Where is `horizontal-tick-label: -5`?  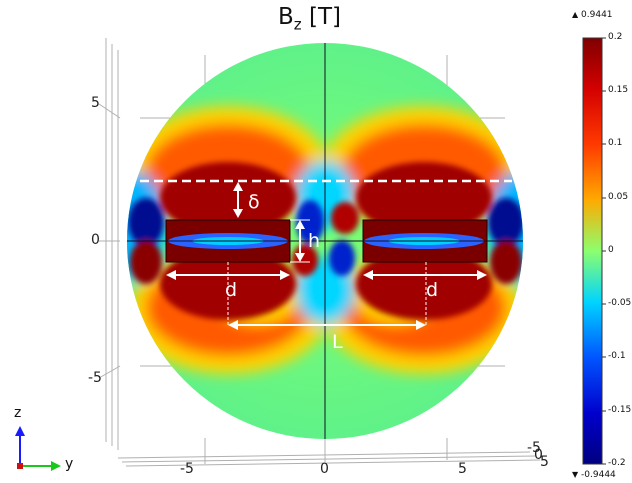 horizontal-tick-label: -5 is located at coordinates (187, 469).